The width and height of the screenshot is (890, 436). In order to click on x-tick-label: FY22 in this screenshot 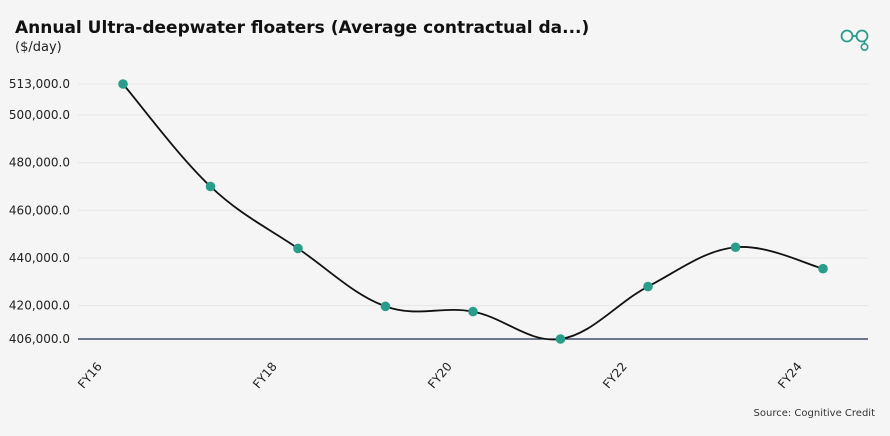, I will do `click(615, 376)`.